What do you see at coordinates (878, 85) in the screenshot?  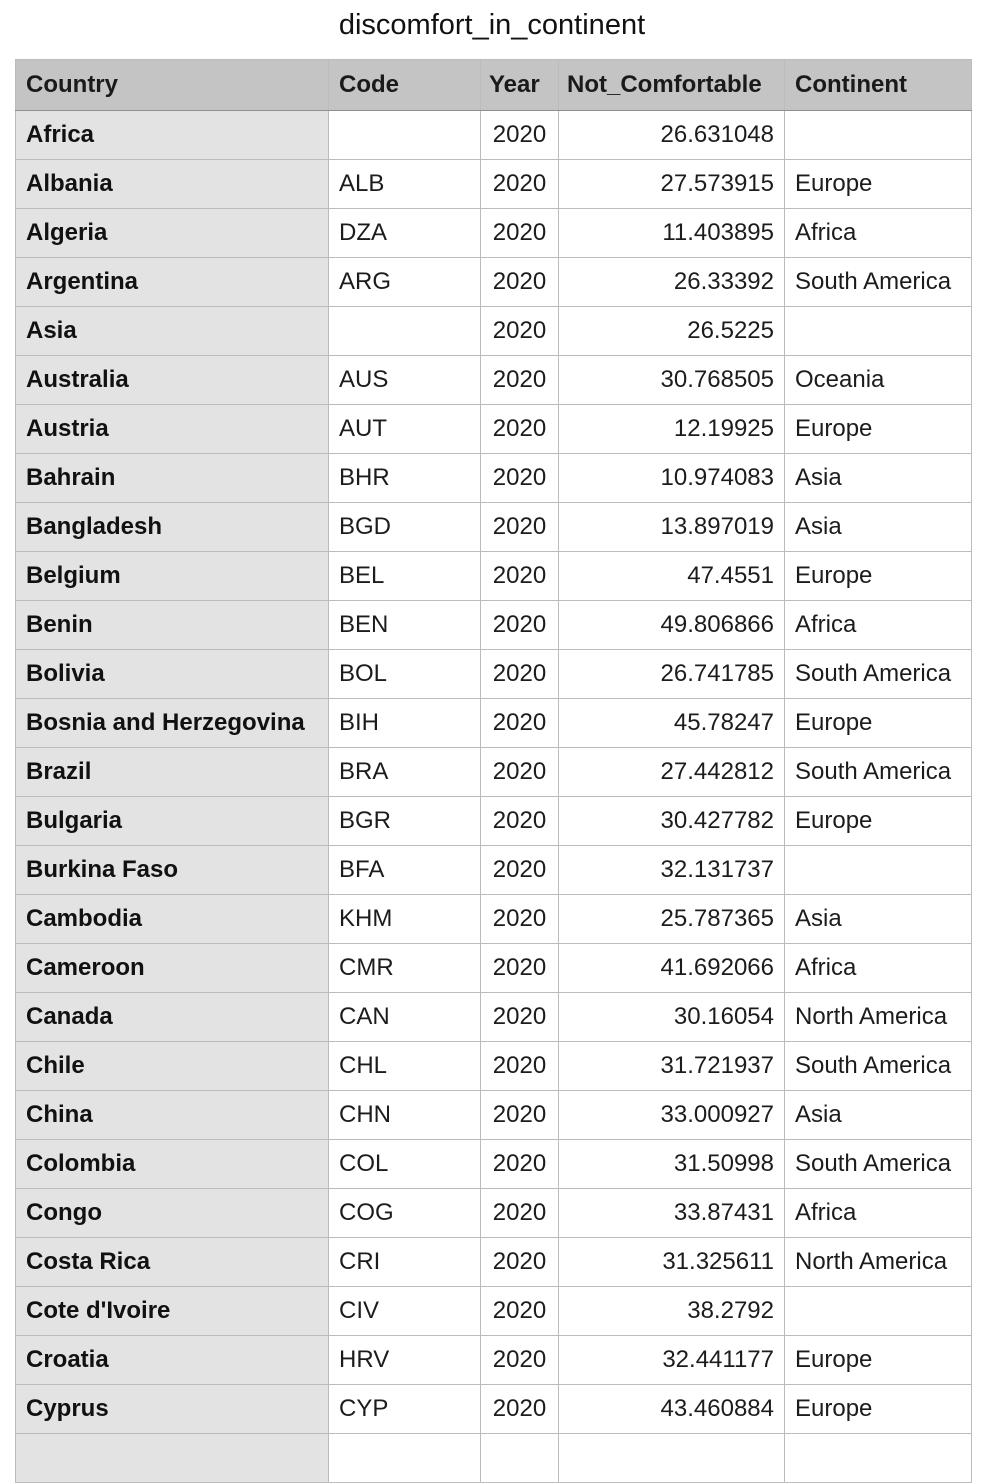 I see `column-header-continent: Continent` at bounding box center [878, 85].